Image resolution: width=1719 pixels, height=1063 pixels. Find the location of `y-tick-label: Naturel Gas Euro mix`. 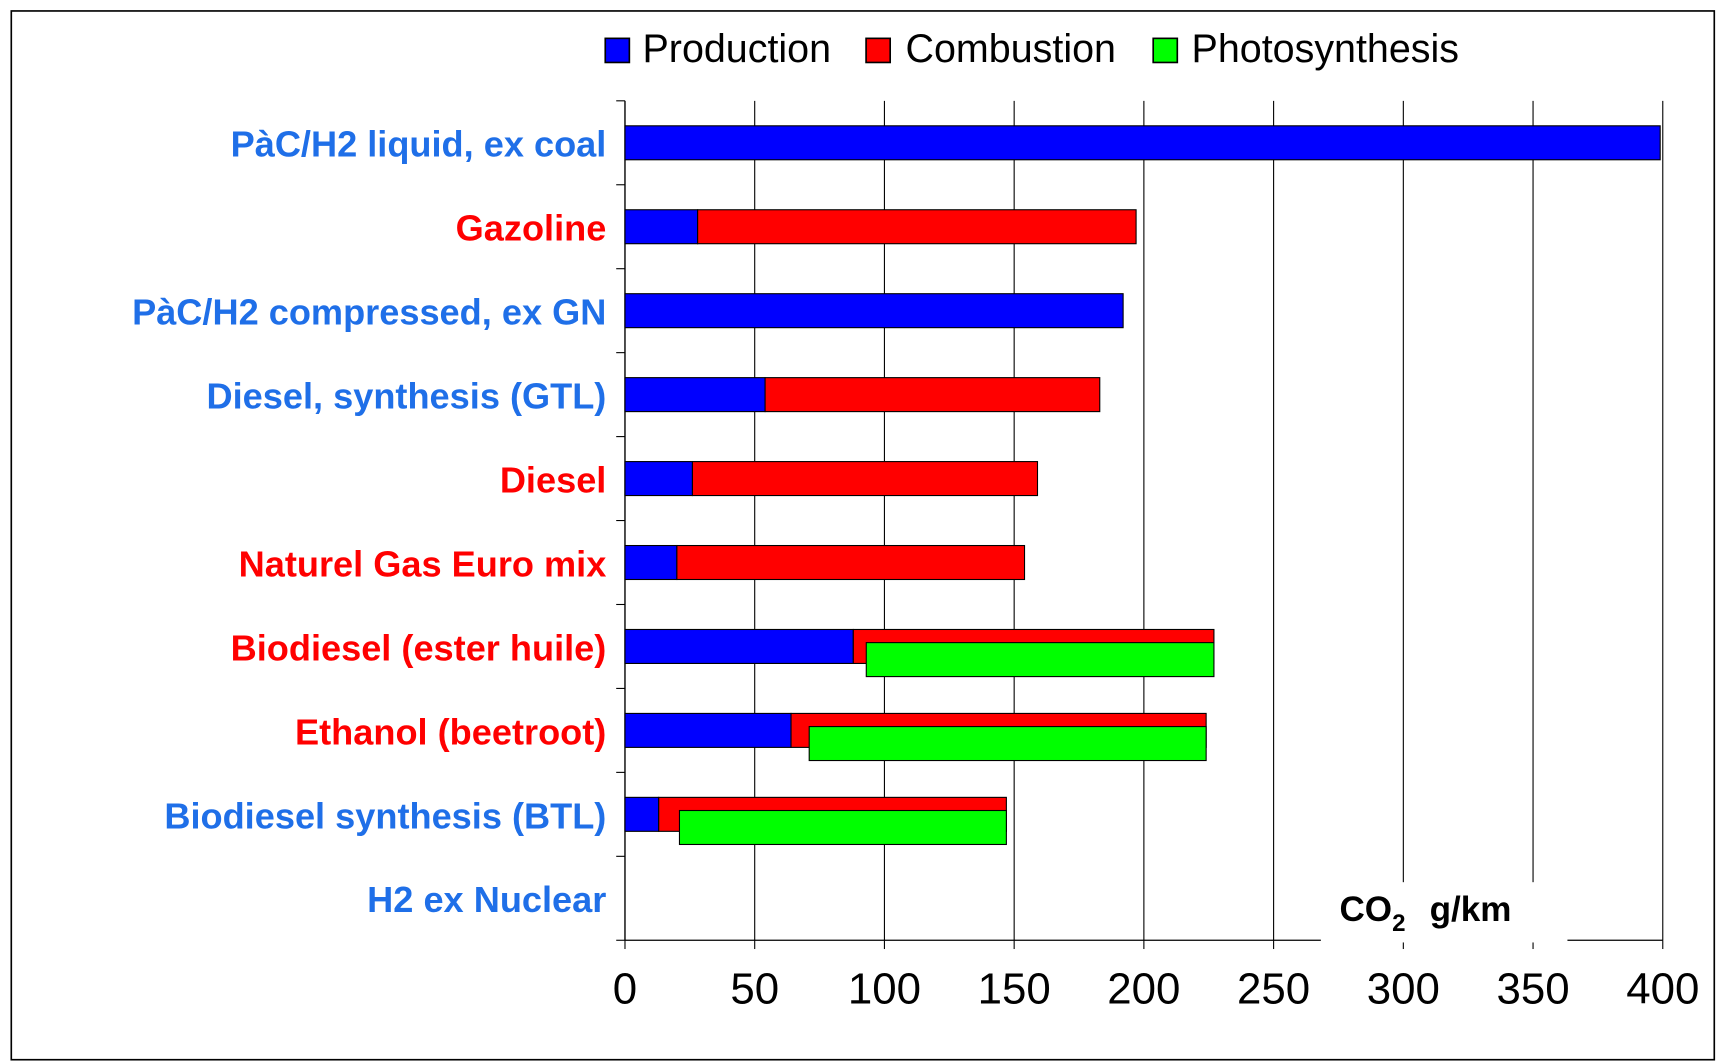

y-tick-label: Naturel Gas Euro mix is located at coordinates (423, 563).